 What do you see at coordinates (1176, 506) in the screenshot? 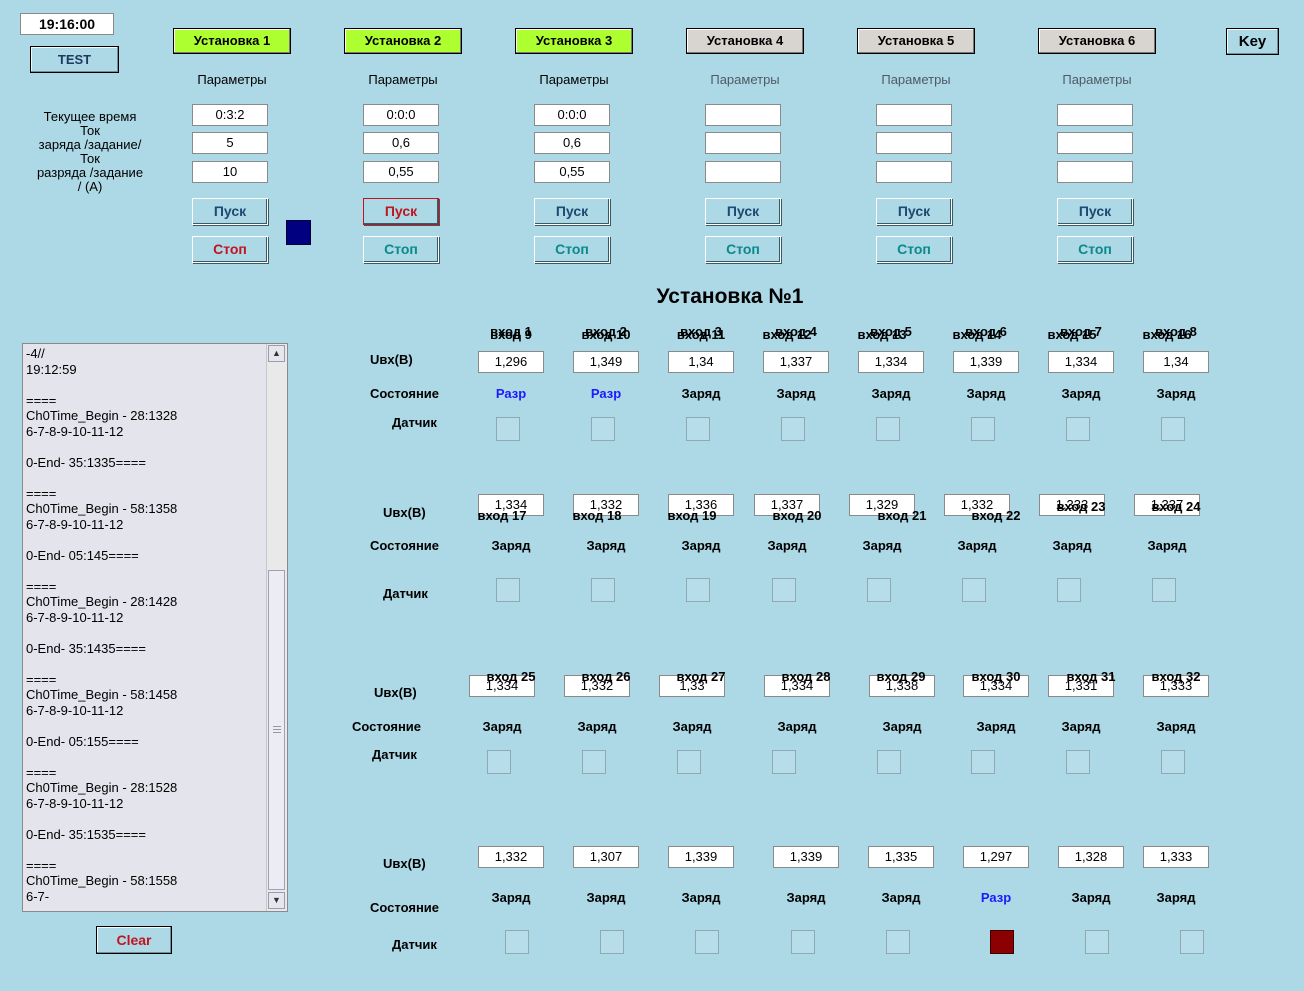
I see `channel-label: вход 24` at bounding box center [1176, 506].